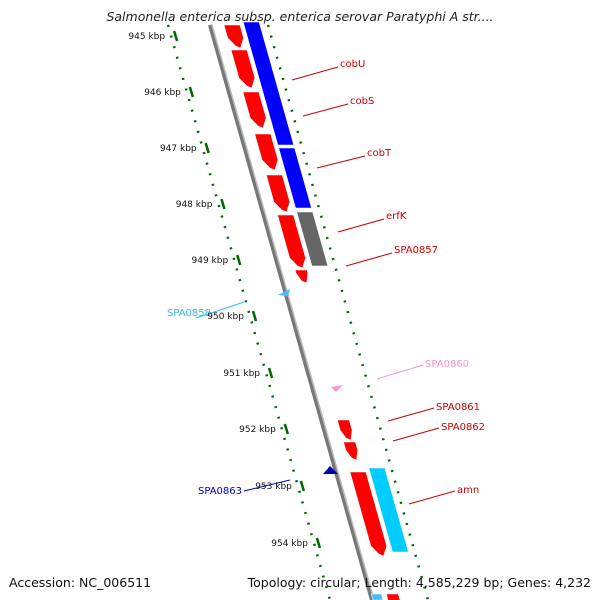  Describe the element at coordinates (80, 582) in the screenshot. I see `accession-text: Accession: NC_006511` at that location.